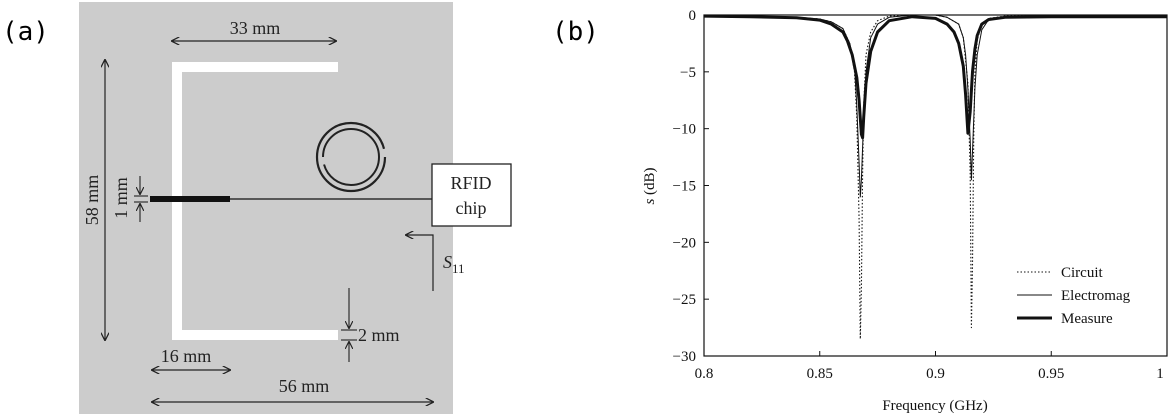 The image size is (1169, 416). Describe the element at coordinates (121, 198) in the screenshot. I see `dim-1mm-label: 1 mm` at that location.